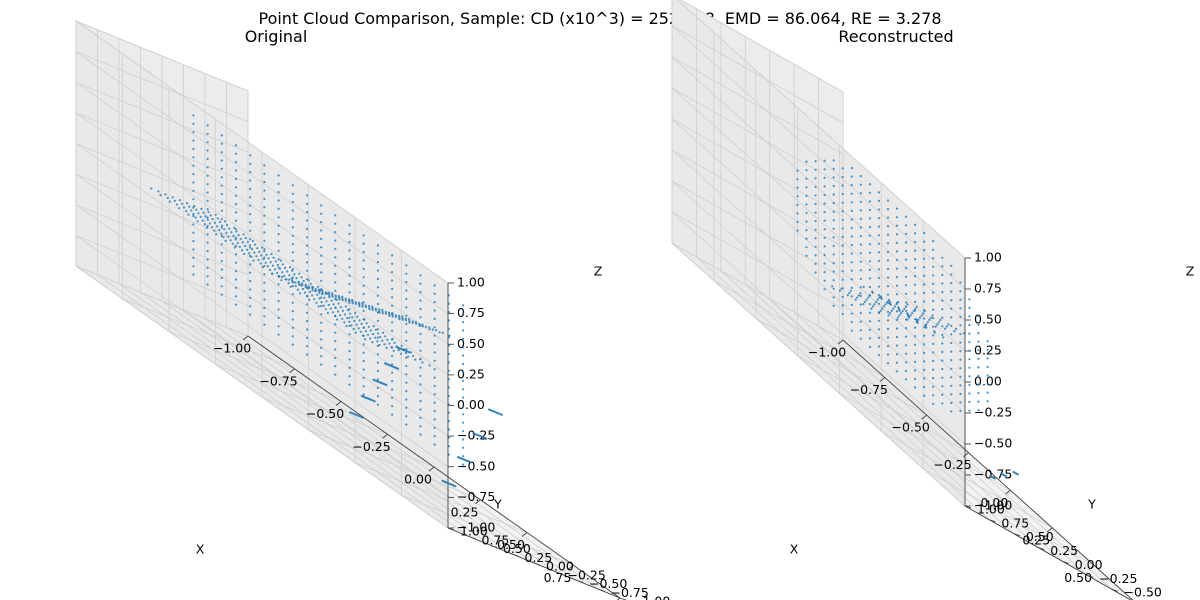  What do you see at coordinates (925, 441) in the screenshot?
I see `x-gridline` at bounding box center [925, 441].